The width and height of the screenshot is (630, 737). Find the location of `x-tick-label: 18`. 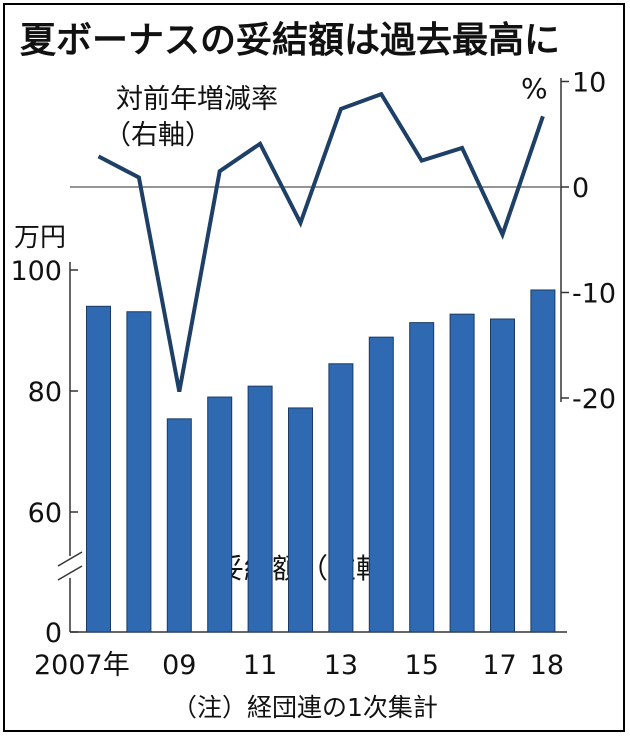

x-tick-label: 18 is located at coordinates (547, 665).